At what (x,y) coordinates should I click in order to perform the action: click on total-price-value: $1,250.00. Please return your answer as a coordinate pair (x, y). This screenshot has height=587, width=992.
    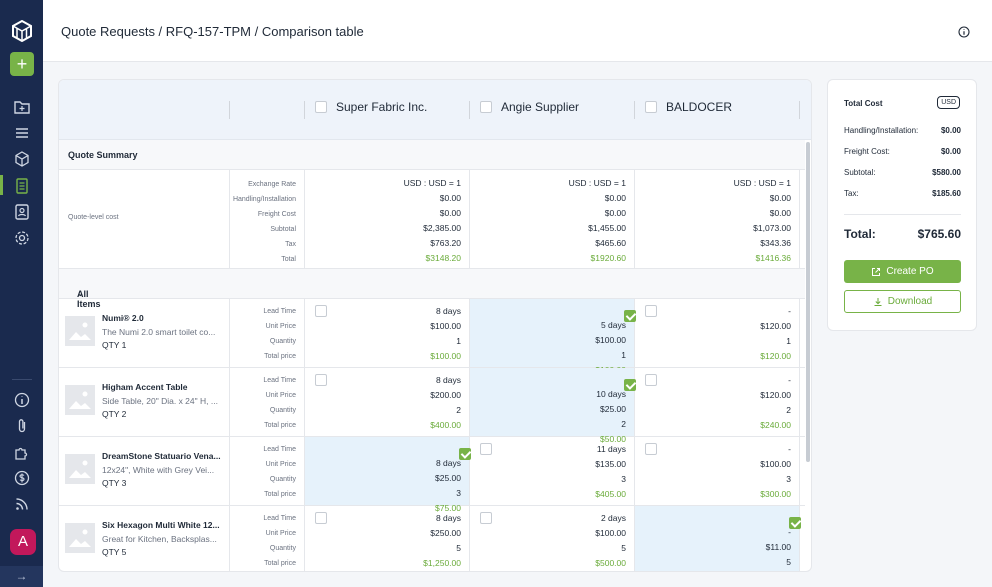
    Looking at the image, I should click on (442, 563).